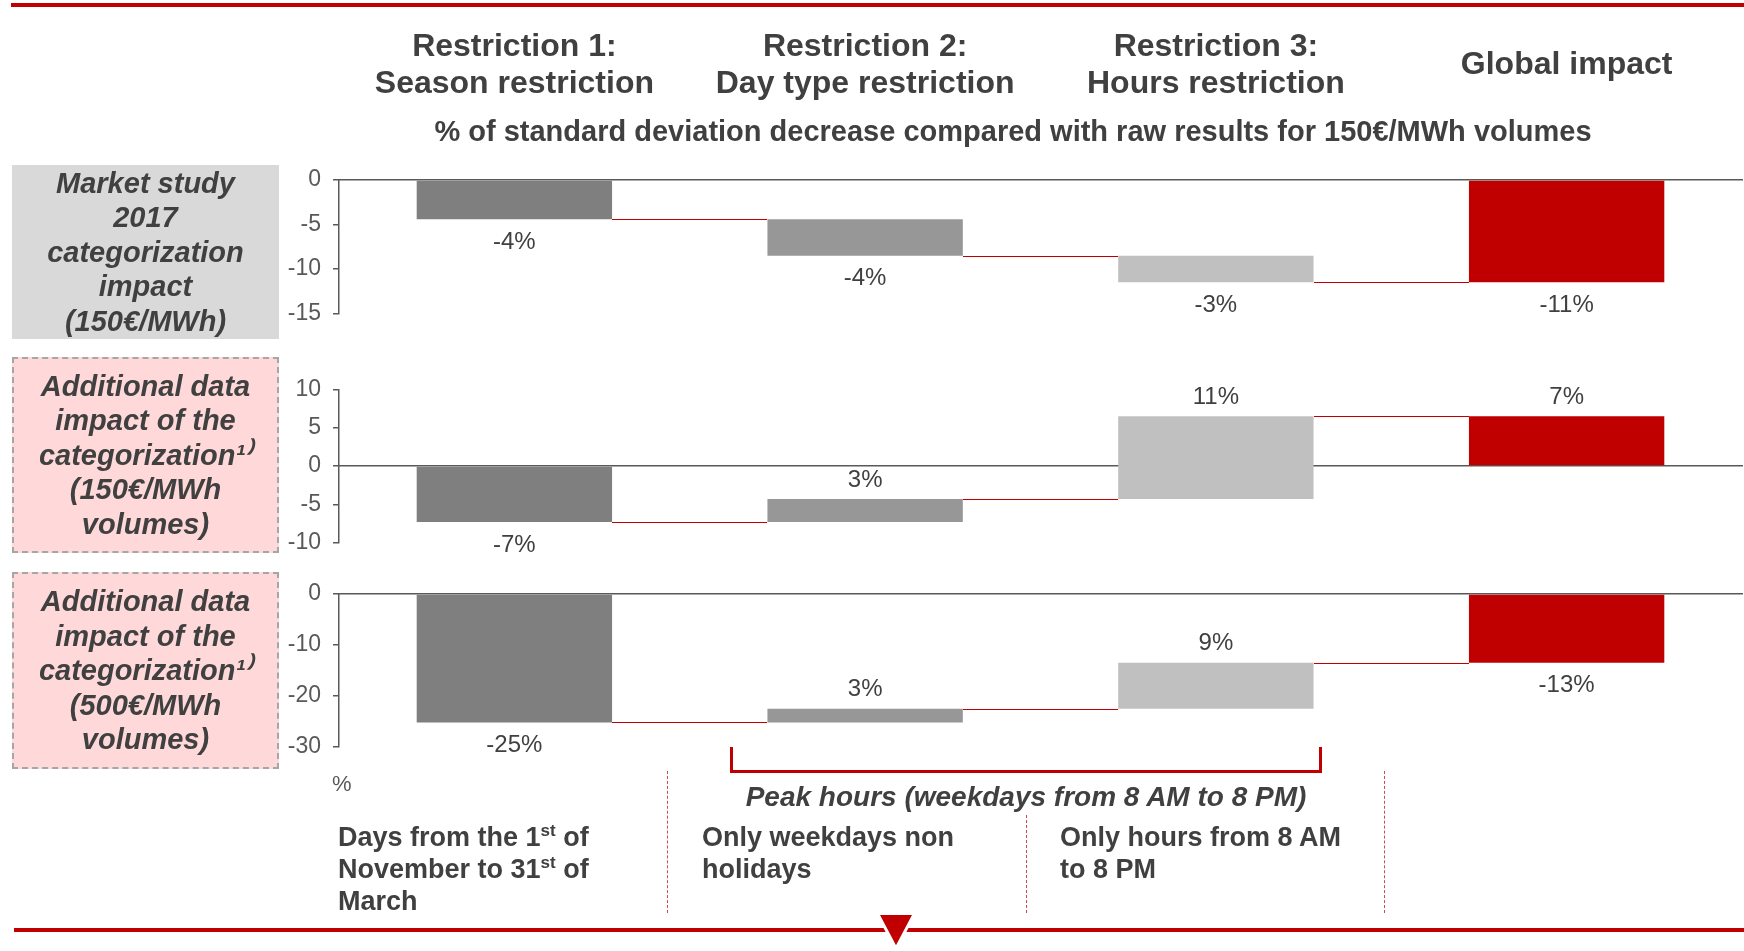  Describe the element at coordinates (1566, 395) in the screenshot. I see `data-label: 7%` at that location.